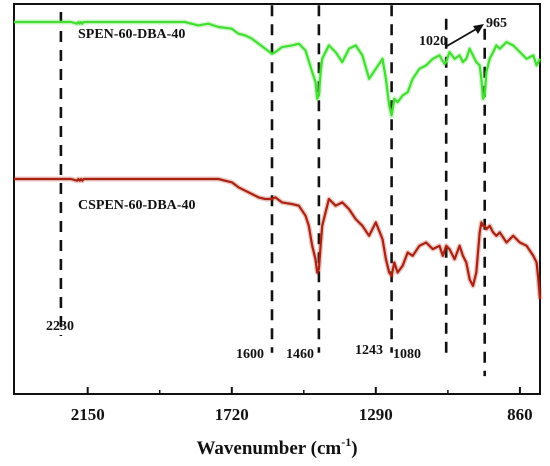 This screenshot has width=550, height=466. I want to click on x-axis-ticks: 2150 1720 1290 860, so click(302, 405).